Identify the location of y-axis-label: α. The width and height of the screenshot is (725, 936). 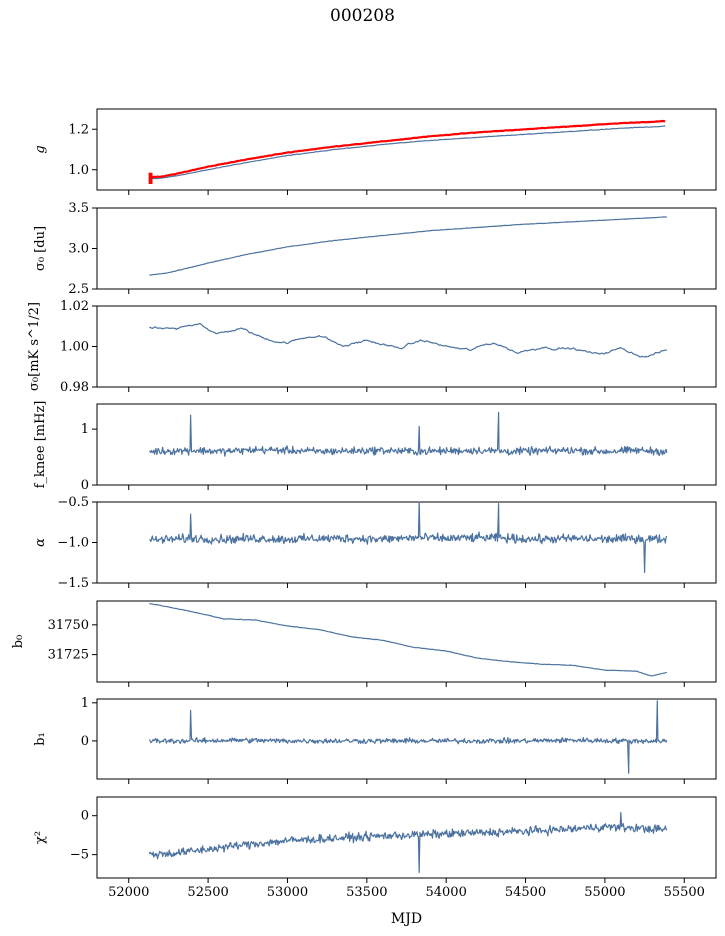
(40, 542).